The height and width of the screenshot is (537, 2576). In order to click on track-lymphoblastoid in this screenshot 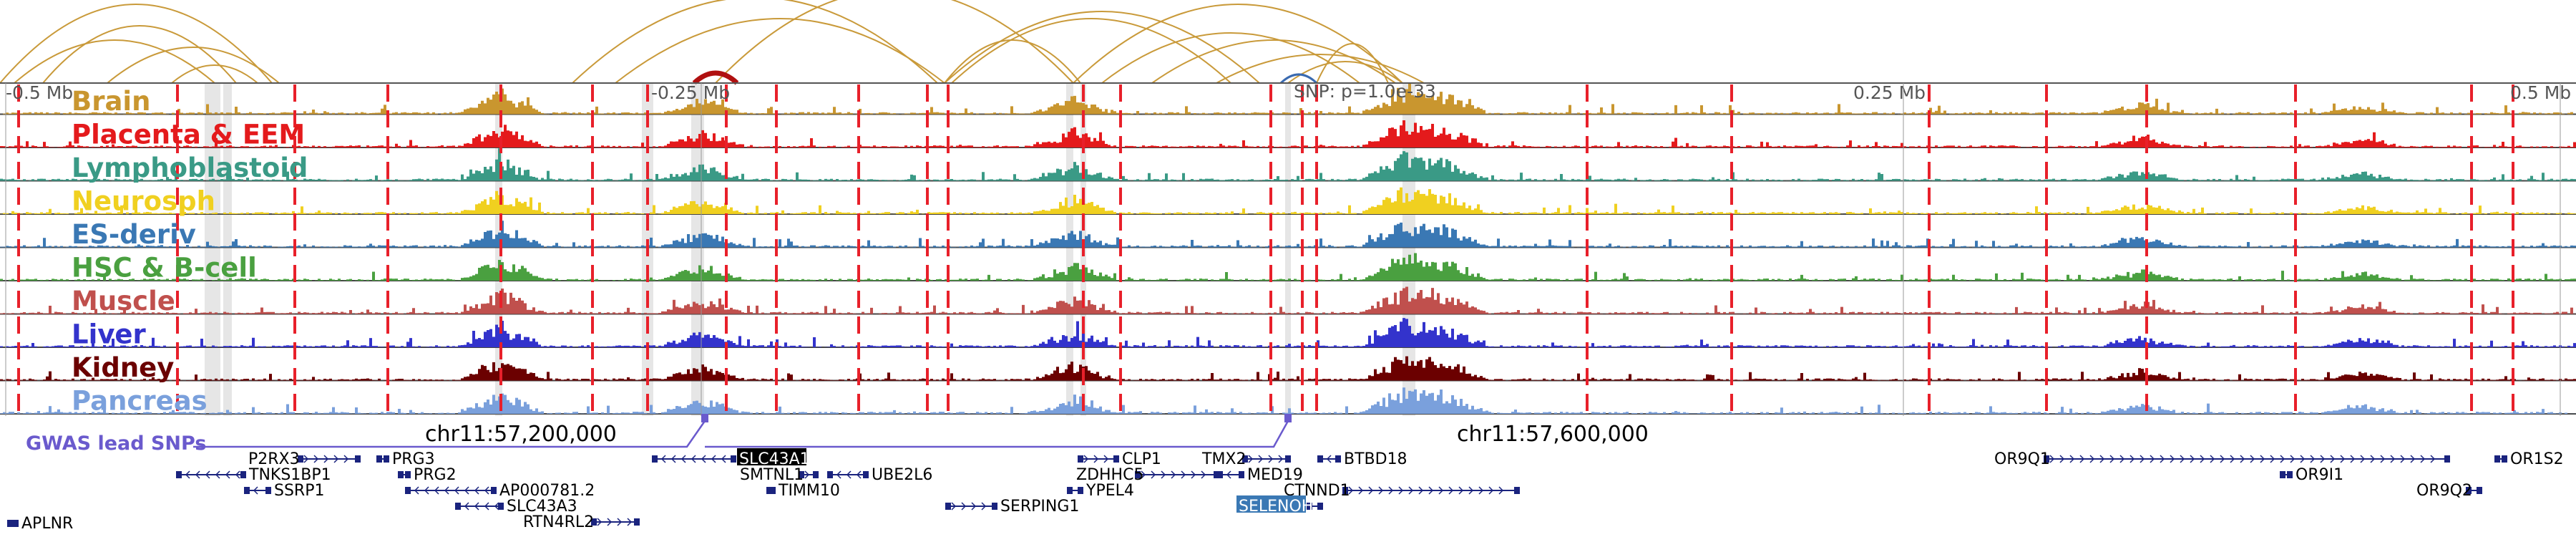, I will do `click(1288, 165)`.